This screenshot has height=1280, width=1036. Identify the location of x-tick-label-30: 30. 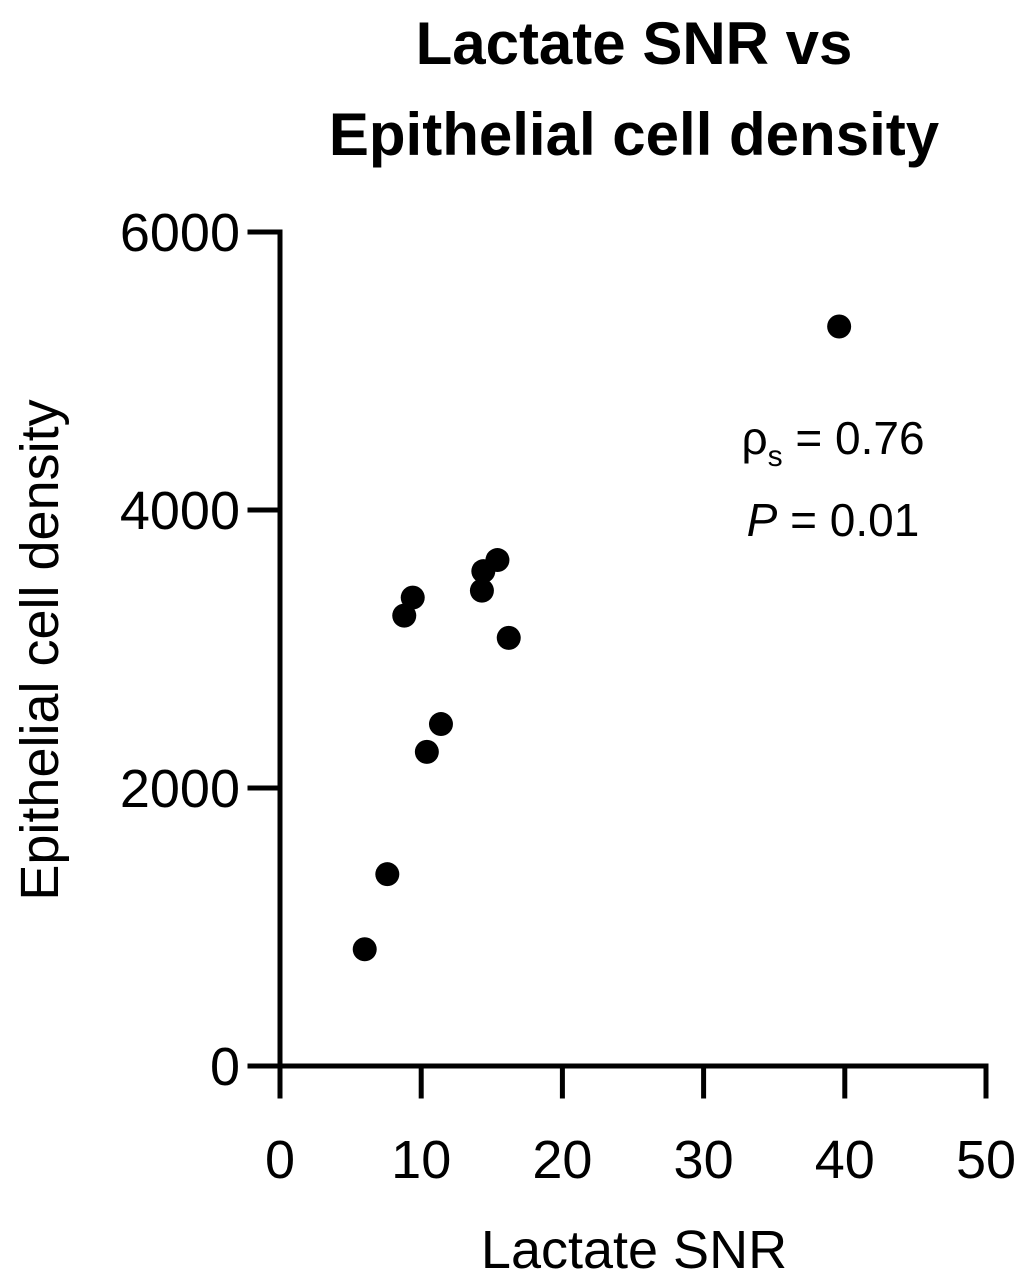
(704, 1160).